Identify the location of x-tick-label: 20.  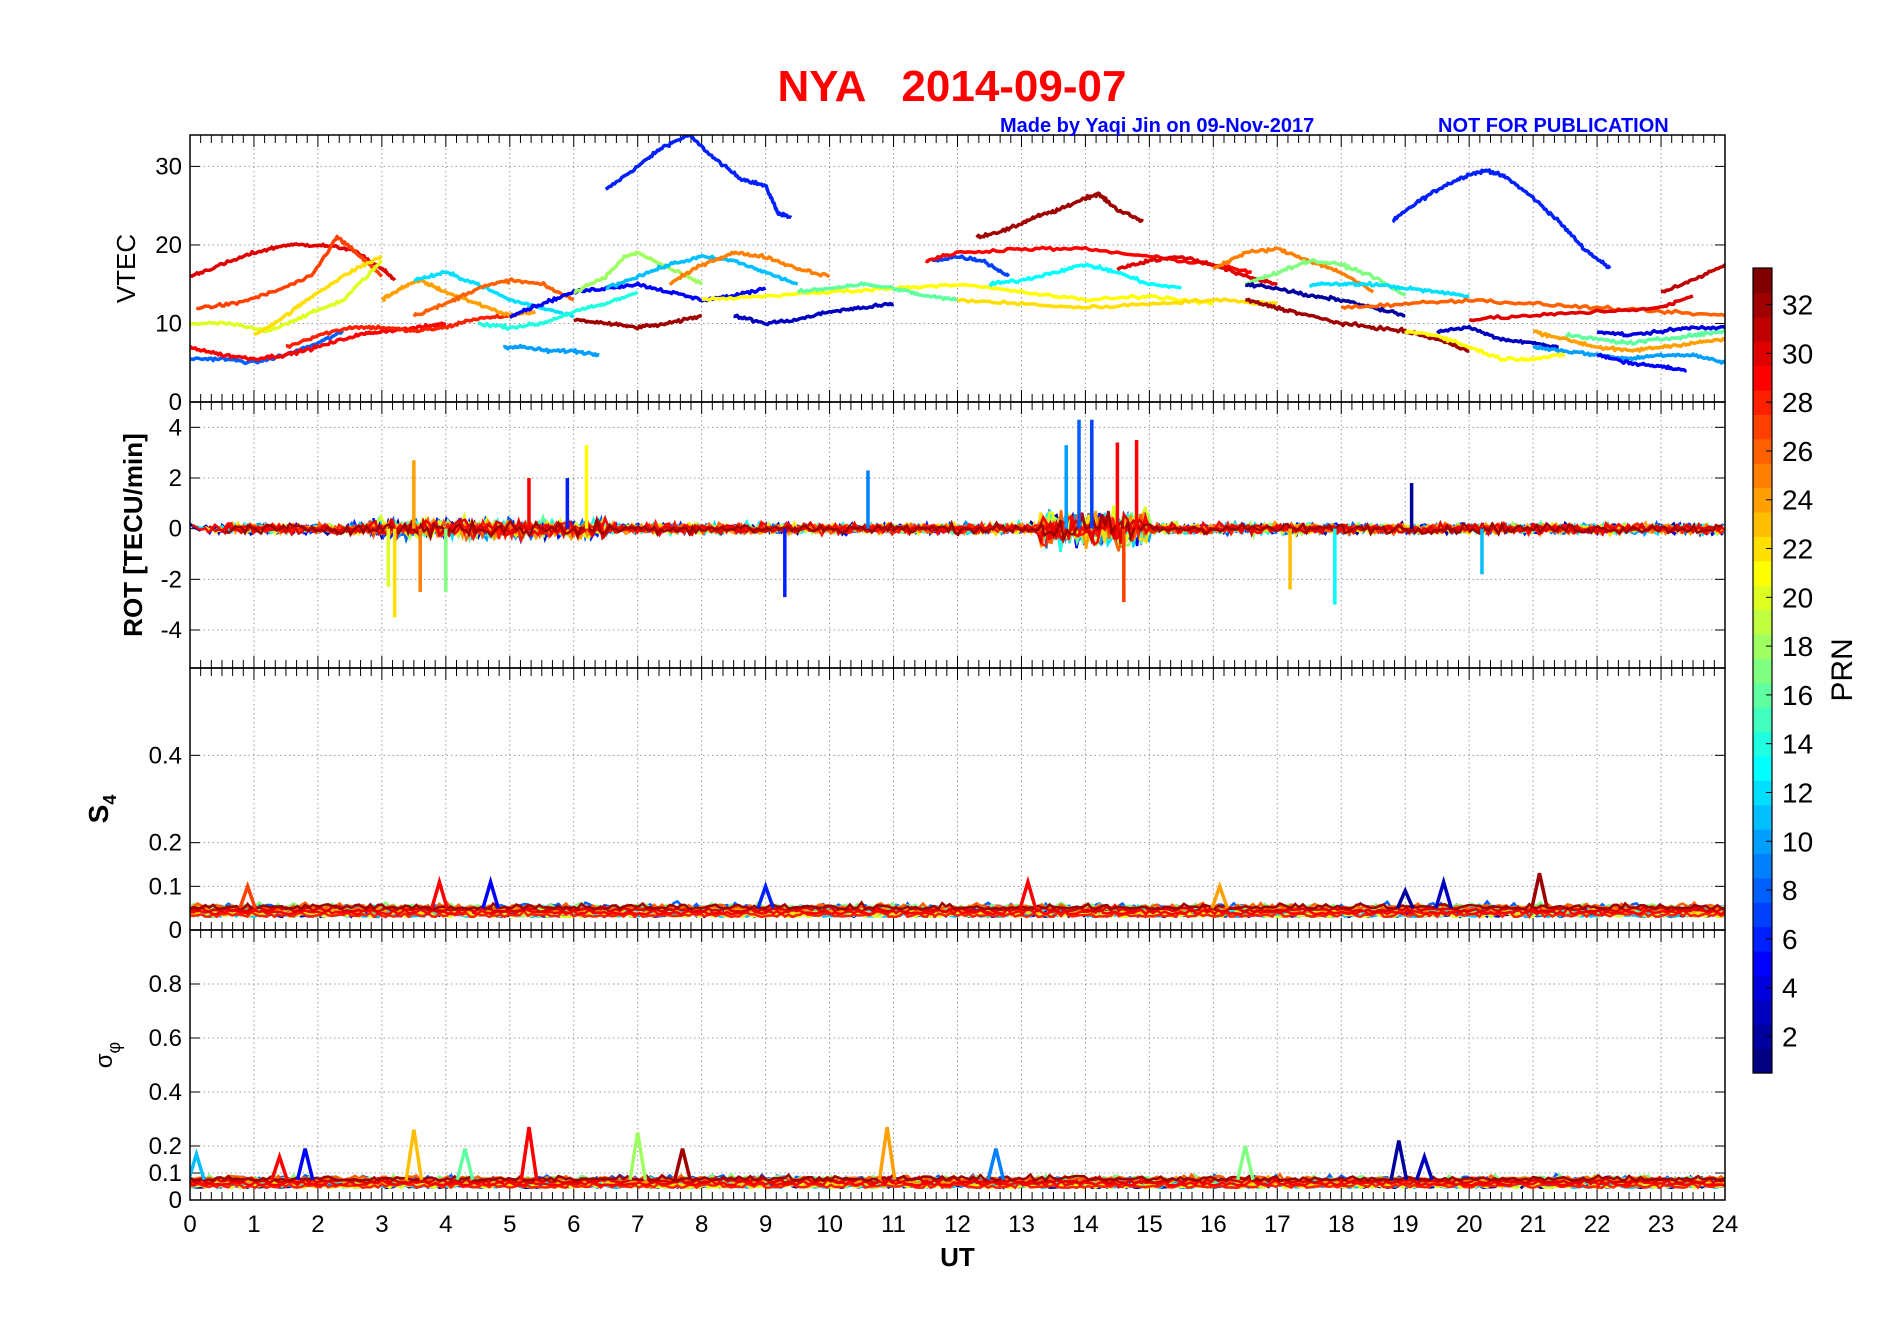
(1469, 1224).